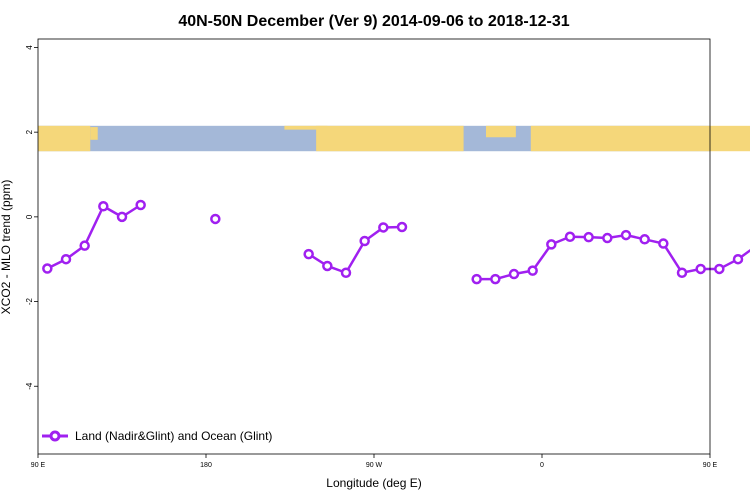 The height and width of the screenshot is (500, 750). What do you see at coordinates (6, 247) in the screenshot?
I see `y-axis-label: XCO2 - MLO trend (ppm)` at bounding box center [6, 247].